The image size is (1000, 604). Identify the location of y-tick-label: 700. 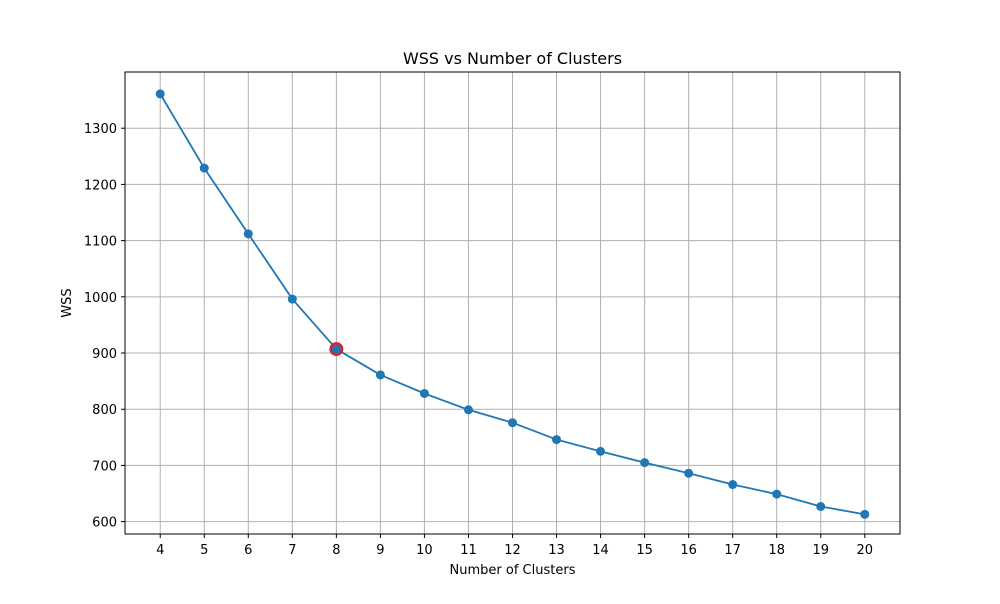
(104, 466).